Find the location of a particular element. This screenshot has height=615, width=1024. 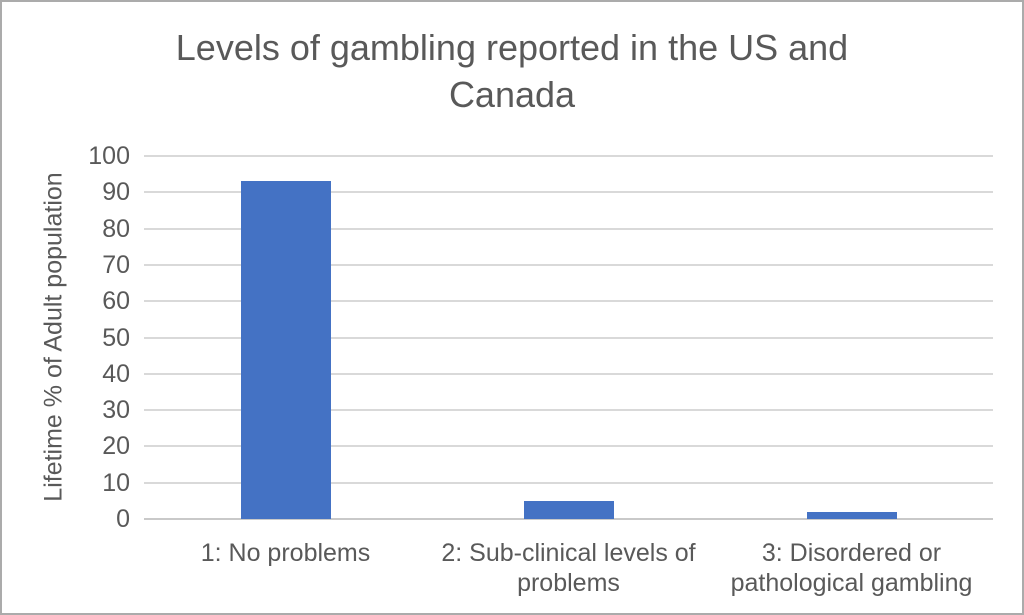

y-axis-tick-label: 20 is located at coordinates (116, 446).